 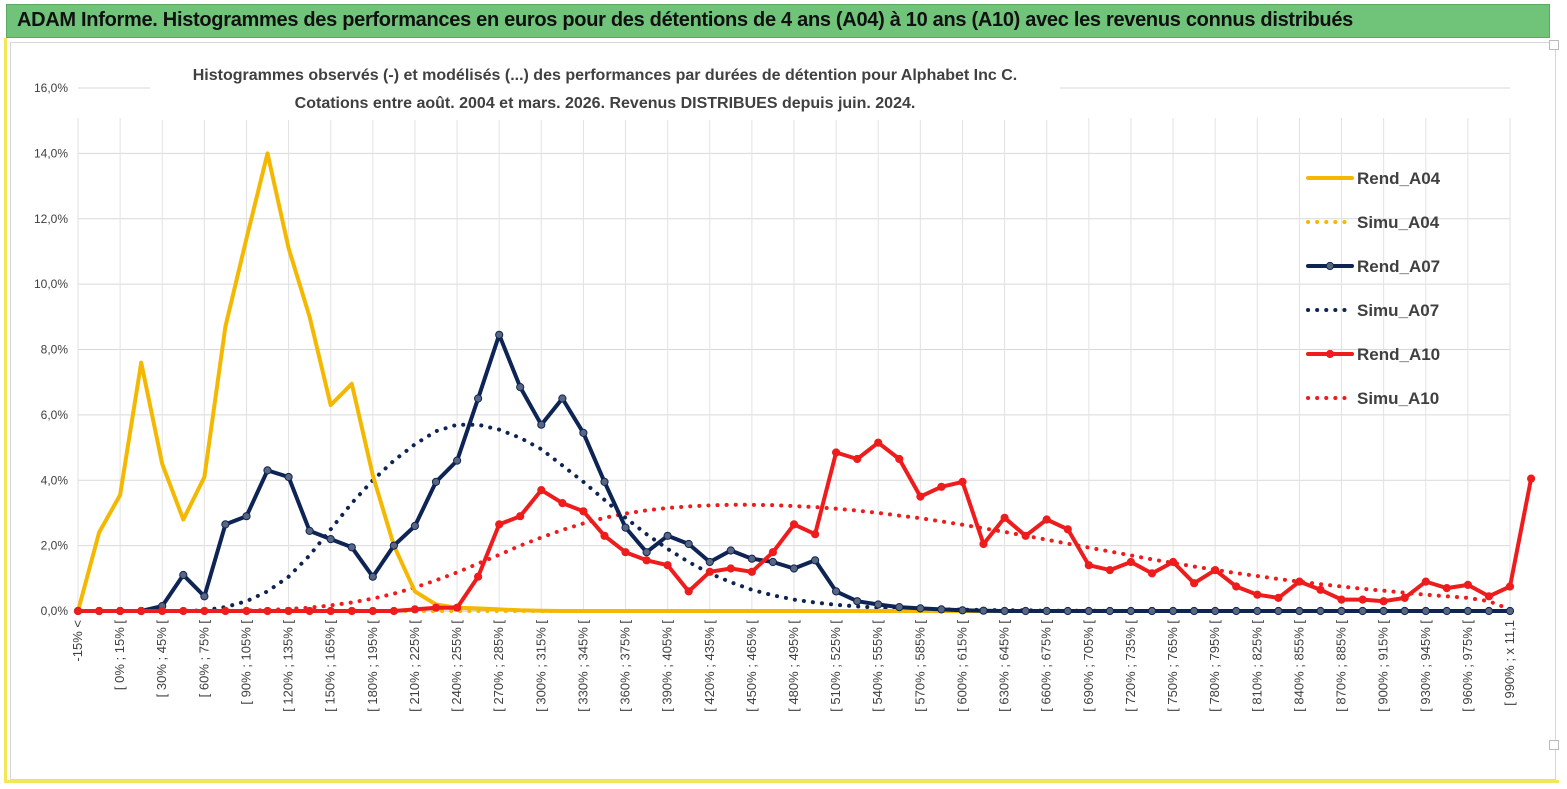 I want to click on x-tick-label: [ 570% ; 585% [, so click(x=919, y=666).